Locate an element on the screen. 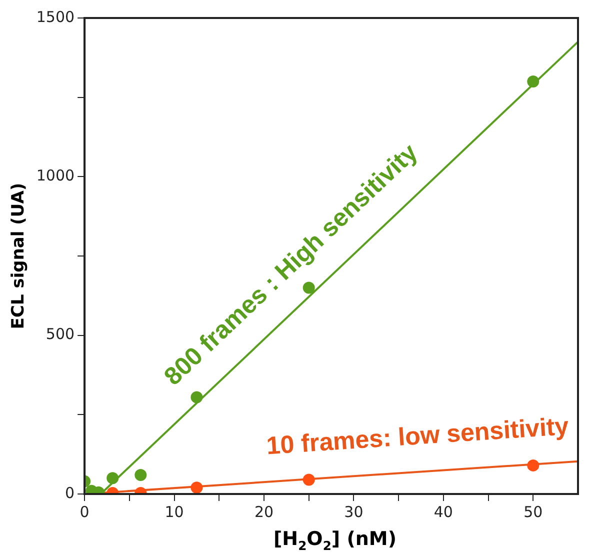 The width and height of the screenshot is (613, 560). annotation: 10 frames: low sensitivity is located at coordinates (418, 436).